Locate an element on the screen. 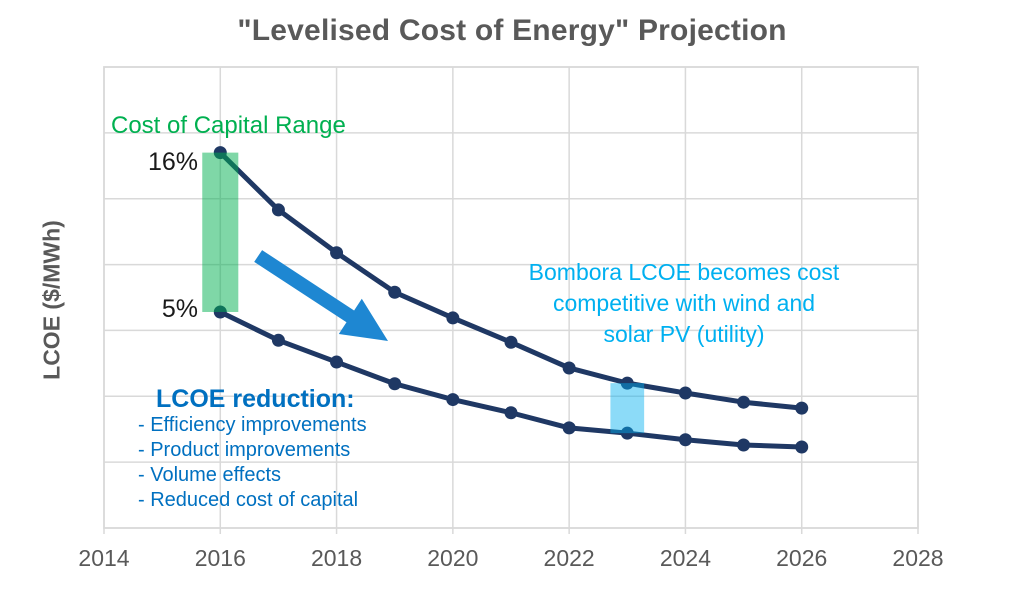  x-tick-label: 2022 is located at coordinates (569, 558).